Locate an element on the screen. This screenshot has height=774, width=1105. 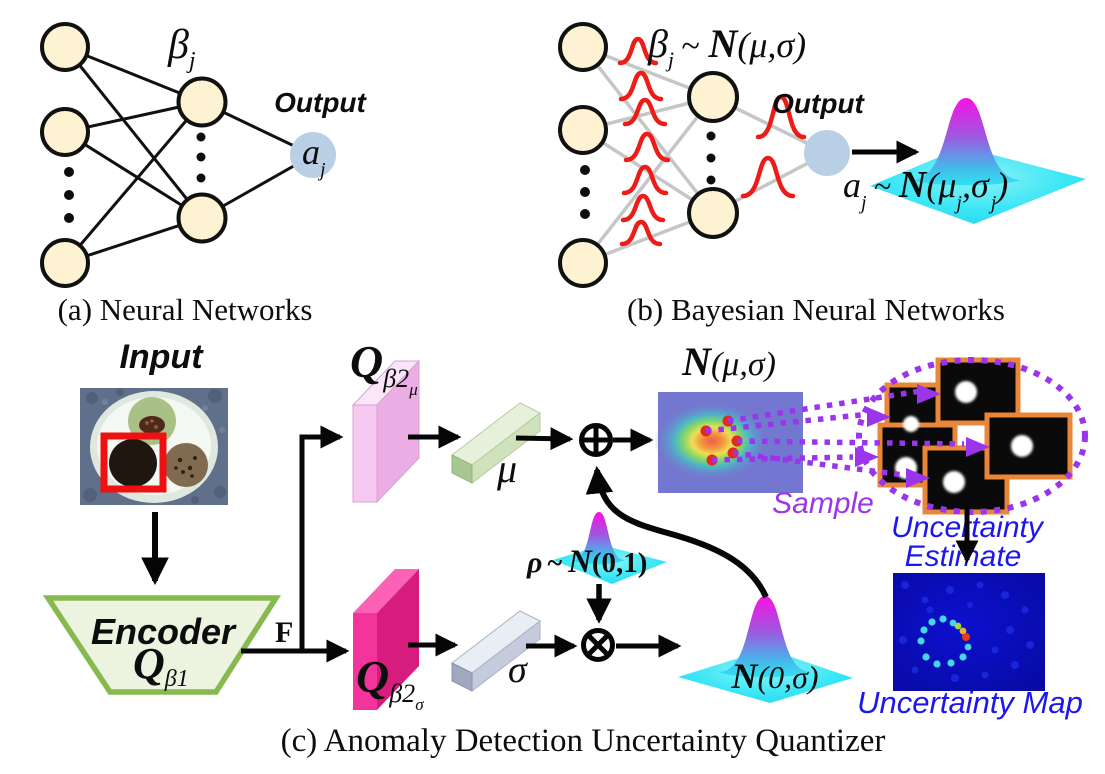
nn-output-node is located at coordinates (313, 155).